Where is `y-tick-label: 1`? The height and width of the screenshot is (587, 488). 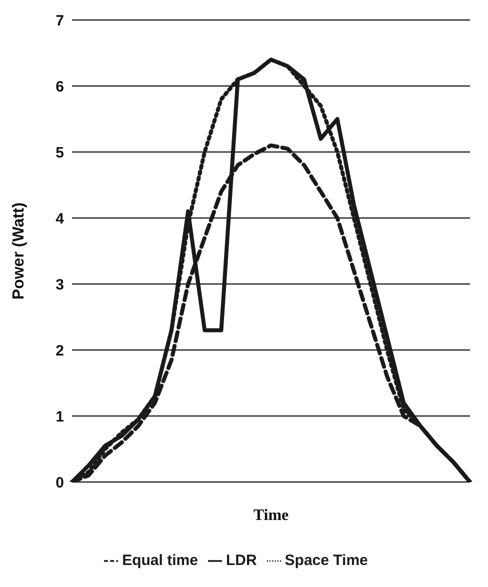
y-tick-label: 1 is located at coordinates (60, 417).